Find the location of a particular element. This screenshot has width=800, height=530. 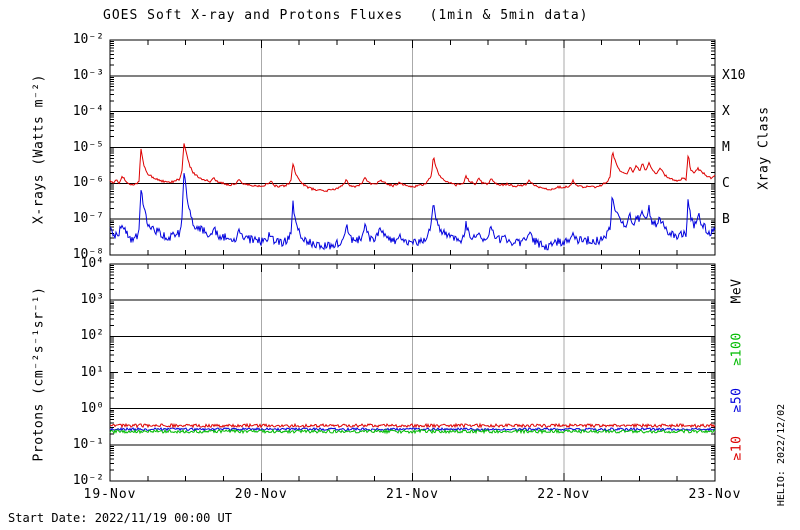

xray-class-label-x: X is located at coordinates (726, 111).